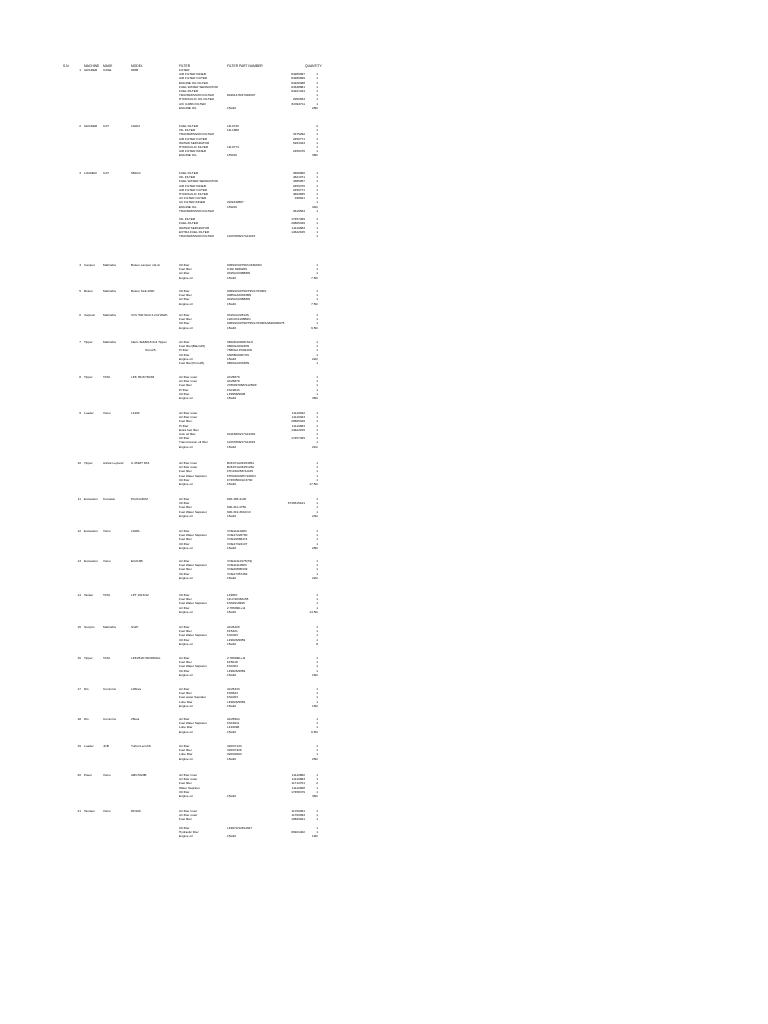 Image resolution: width=768 pixels, height=1024 pixels. Describe the element at coordinates (89, 413) in the screenshot. I see `machine-9-machine-type: Loader` at that location.